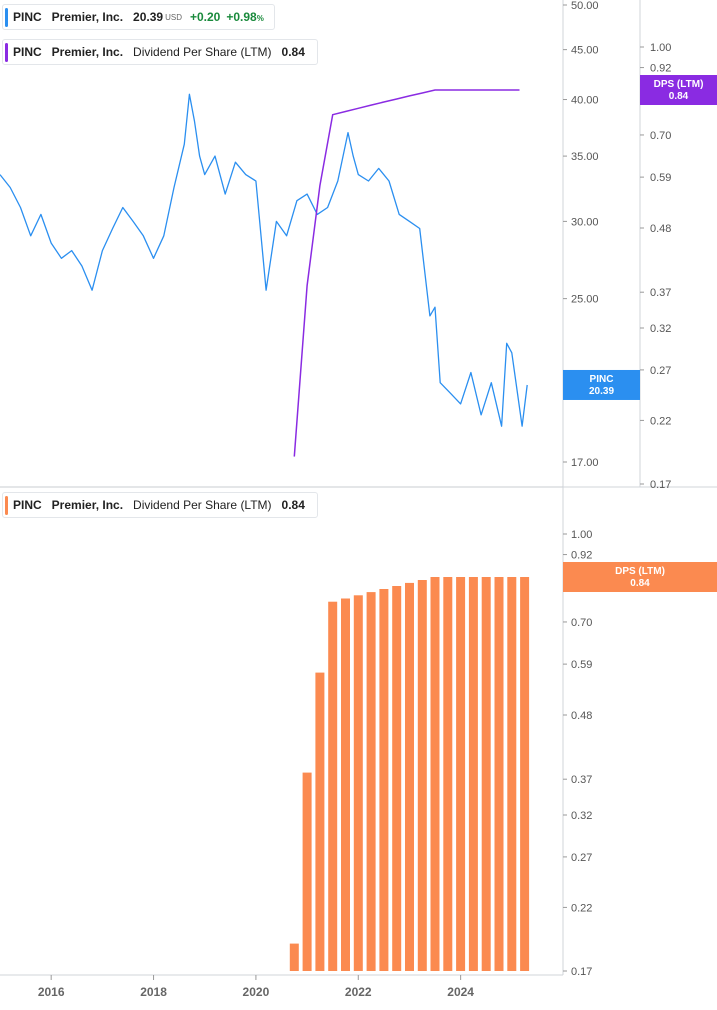 The width and height of the screenshot is (717, 1010). What do you see at coordinates (585, 51) in the screenshot?
I see `price-tick-label: 45.00` at bounding box center [585, 51].